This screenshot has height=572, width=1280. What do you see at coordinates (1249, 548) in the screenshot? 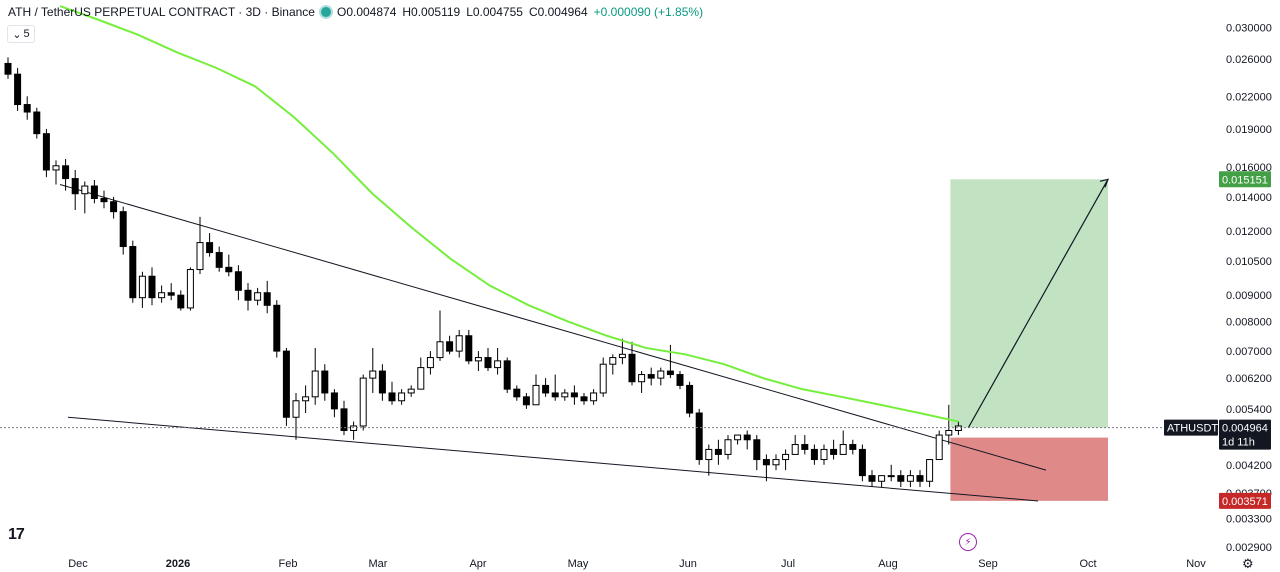
I see `price-tick-label: 0.002900` at bounding box center [1249, 548].